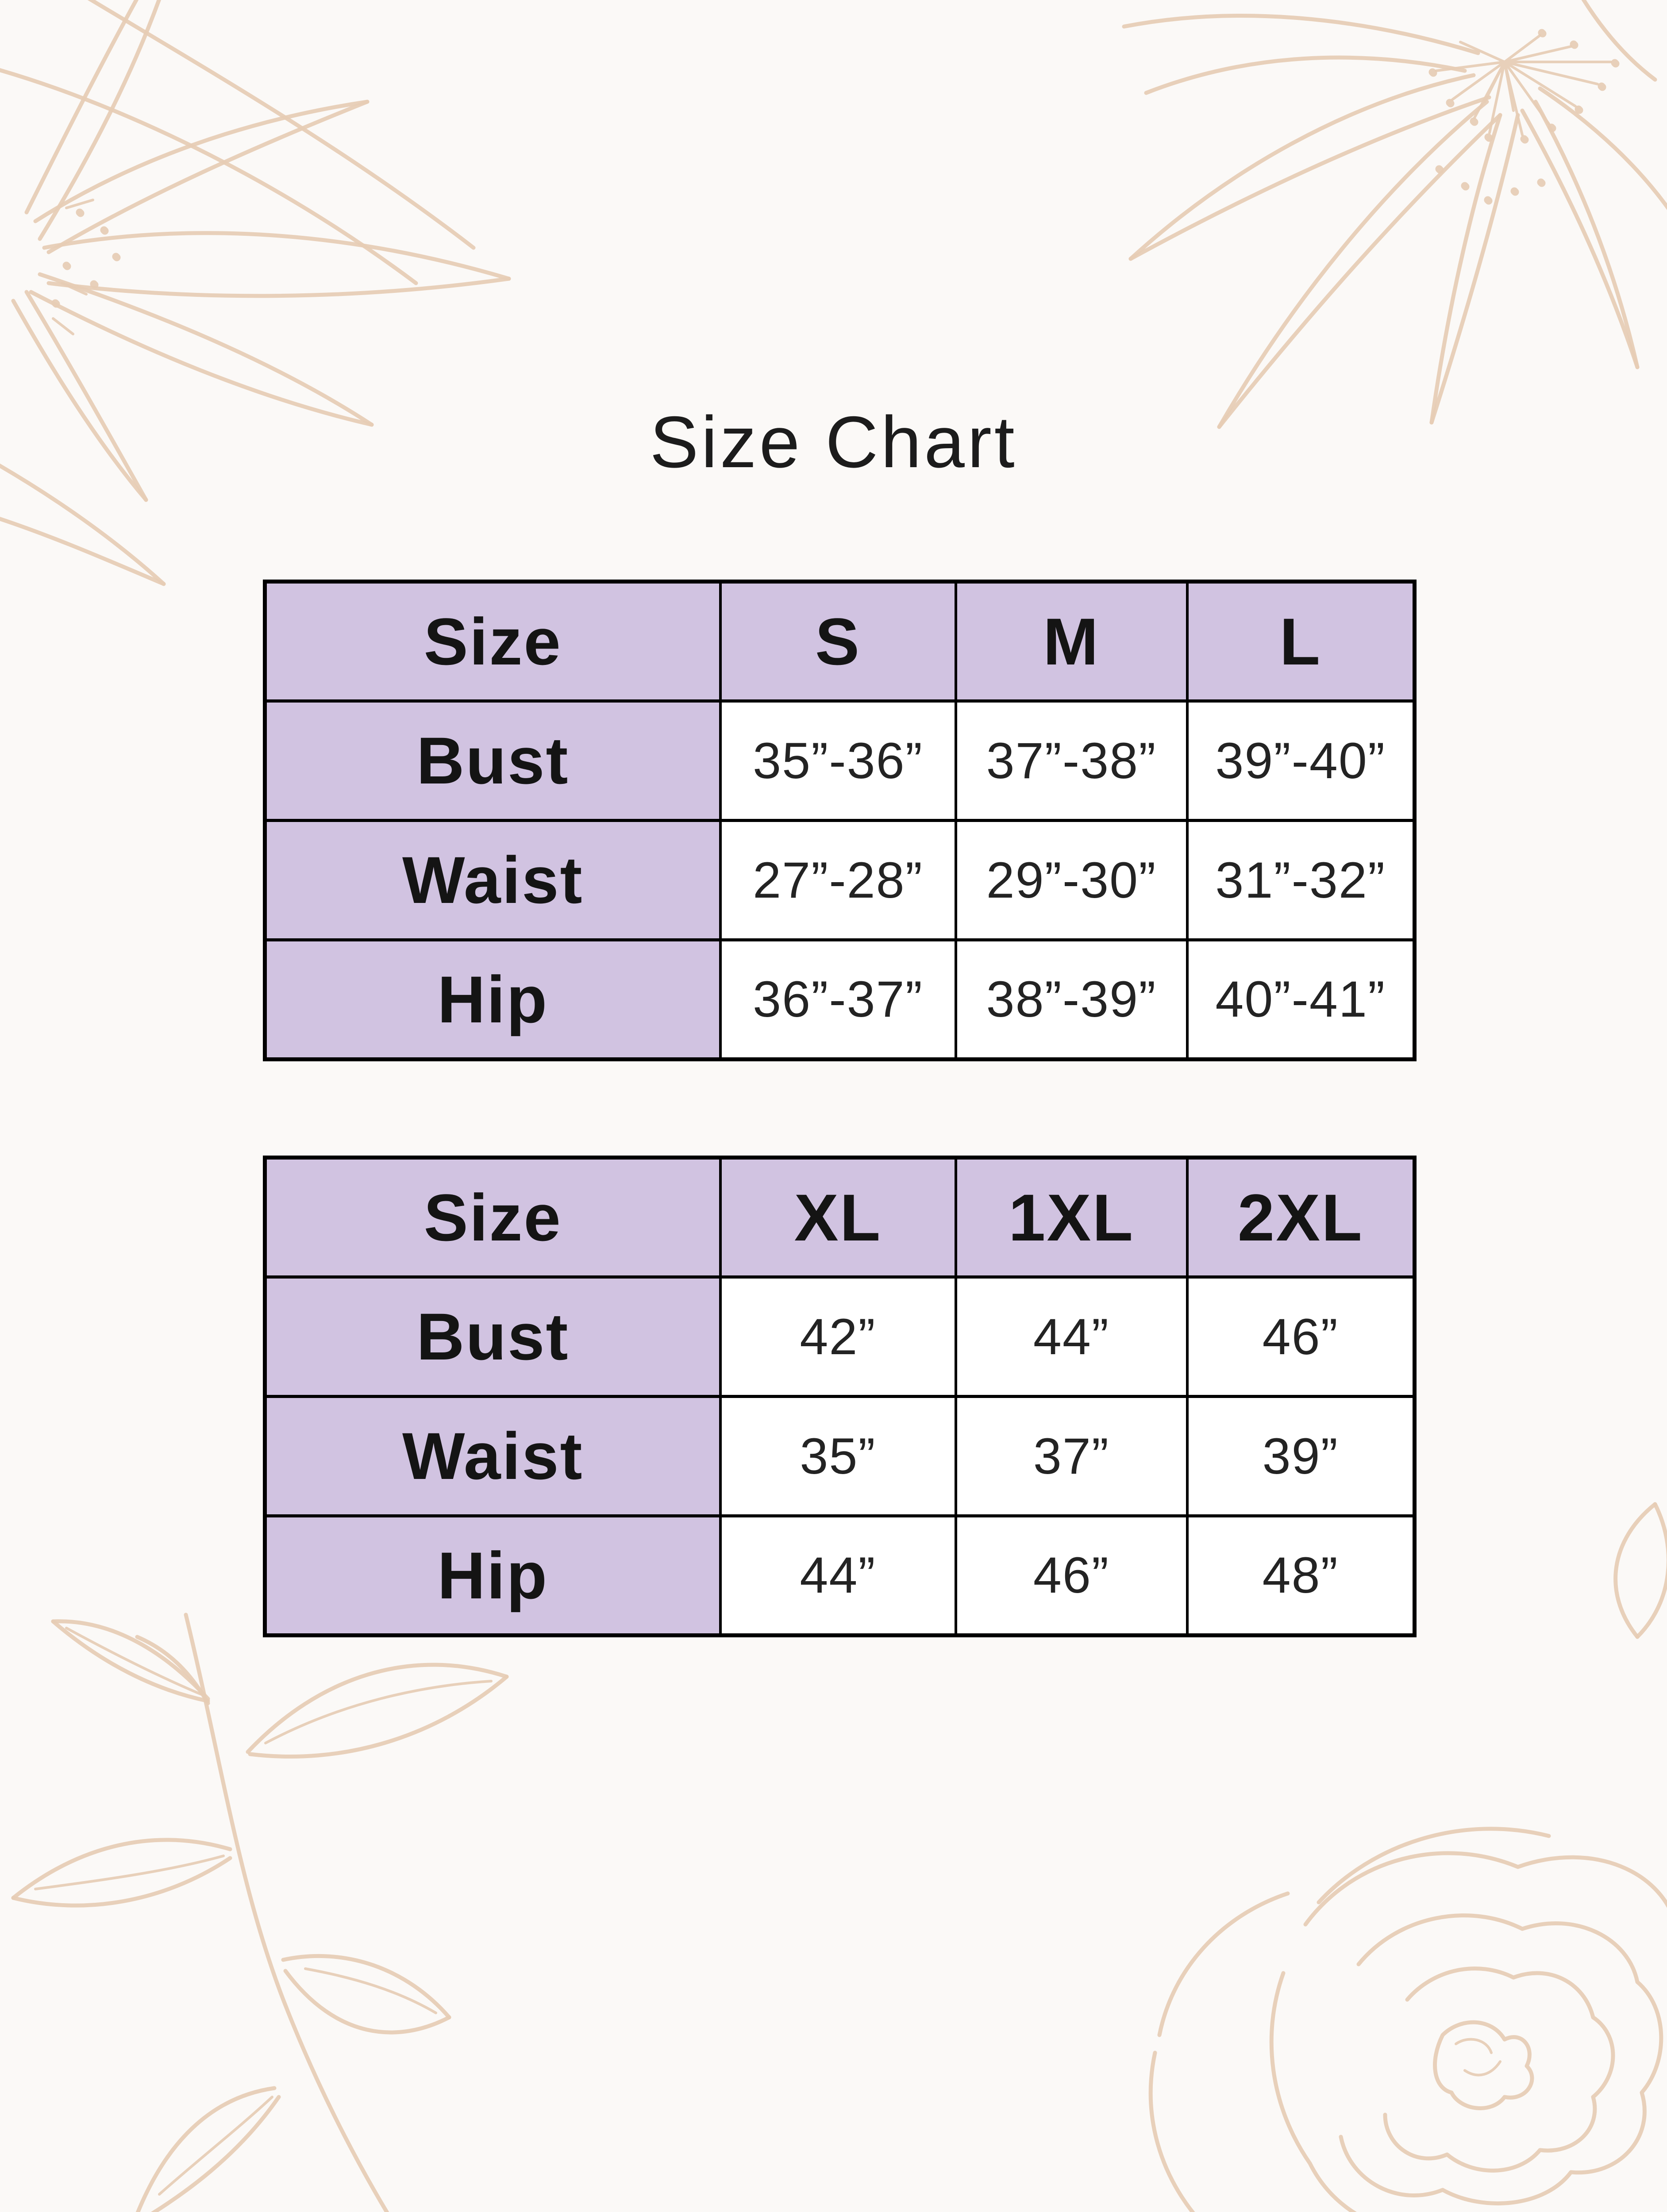 The height and width of the screenshot is (2212, 1667). I want to click on size-value-cell: 35”-36”, so click(838, 761).